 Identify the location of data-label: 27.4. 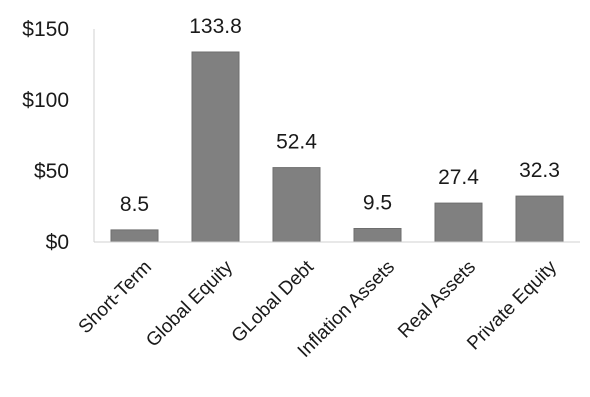
(458, 177).